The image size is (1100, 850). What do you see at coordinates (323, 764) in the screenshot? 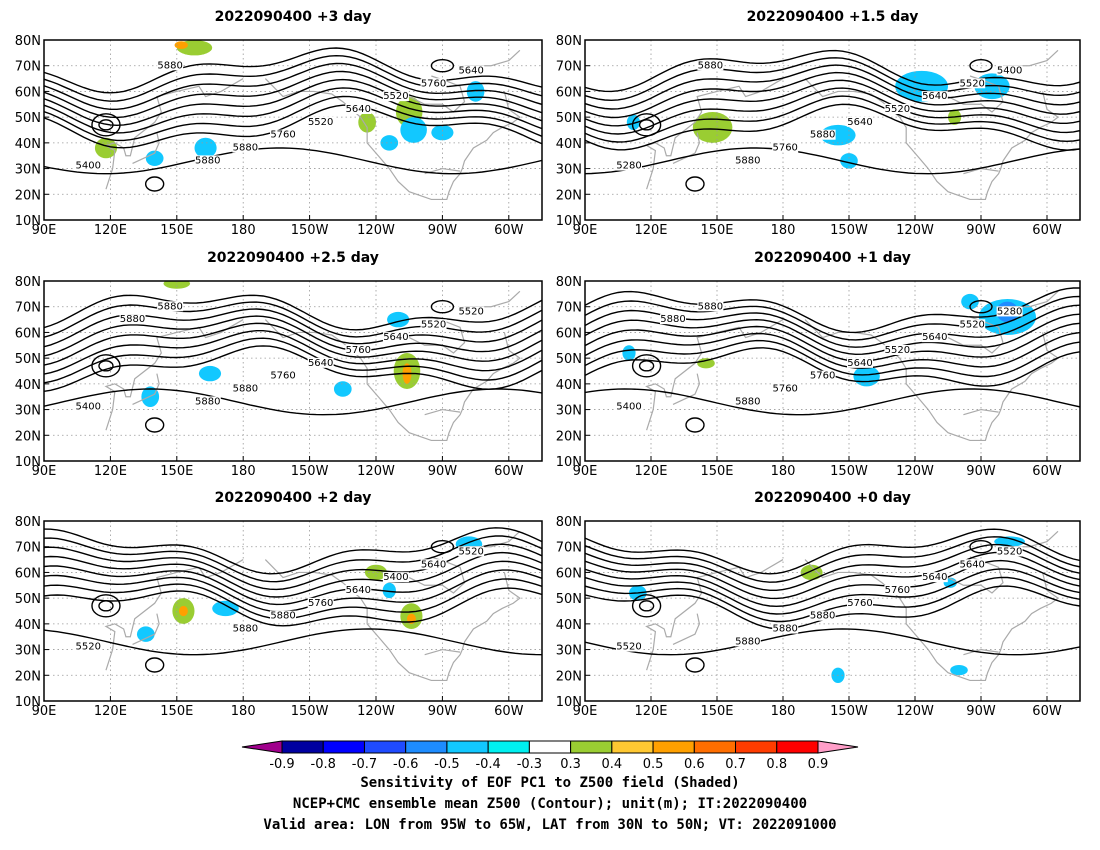
I see `colorbar-tick-label: -0.8` at bounding box center [323, 764].